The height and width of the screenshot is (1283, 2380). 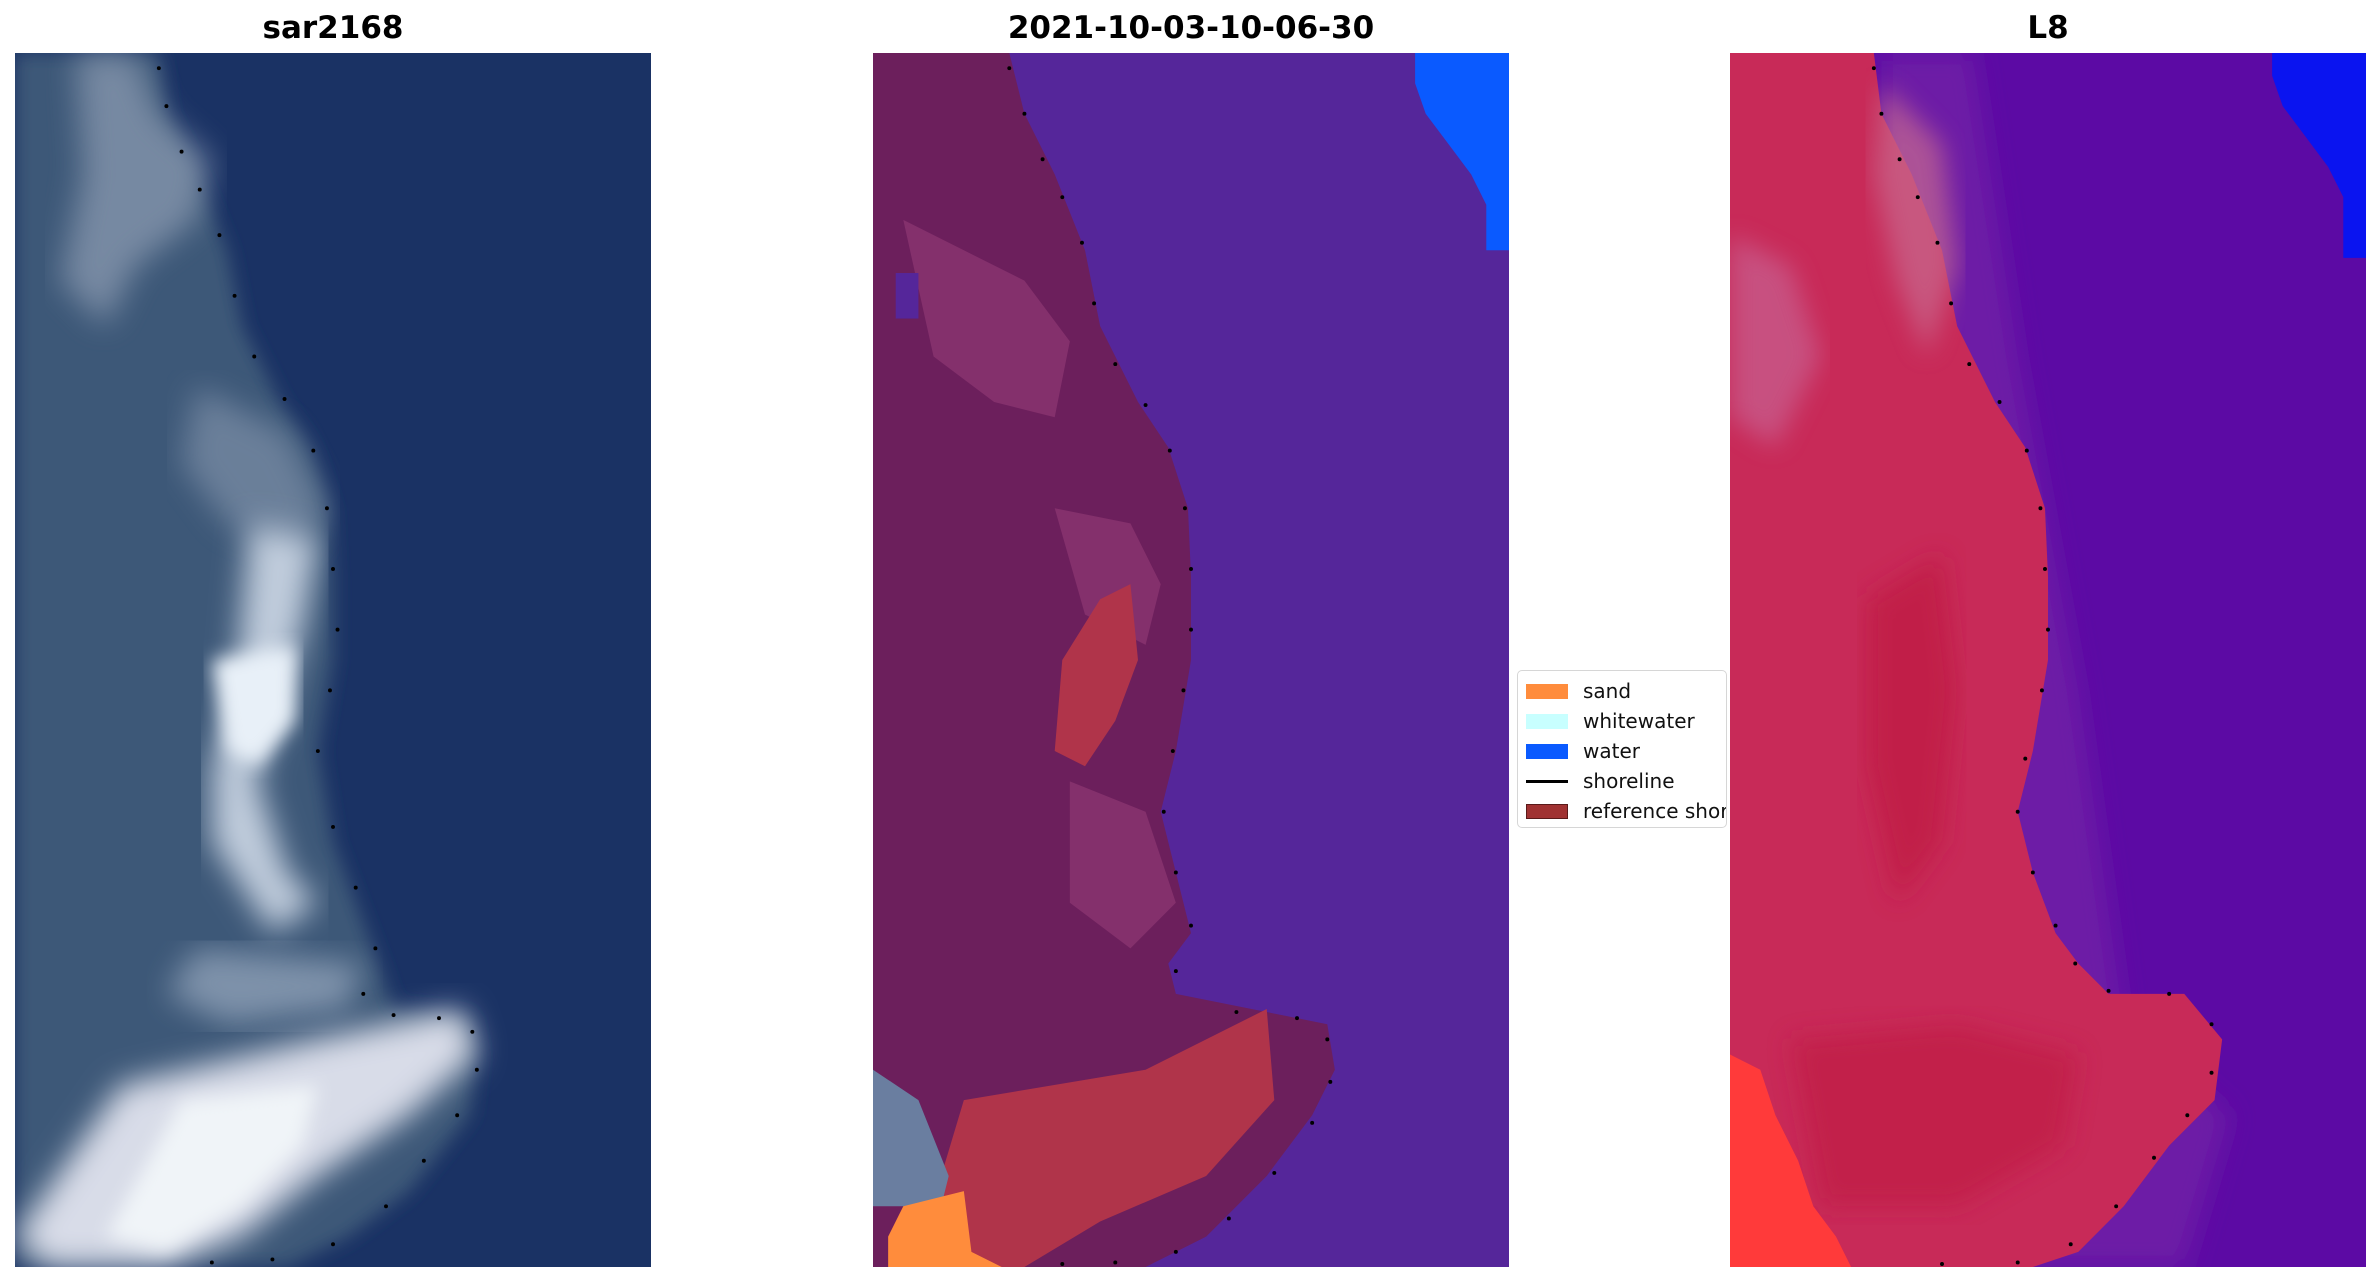 I want to click on legend-item-water: water, so click(x=1583, y=751).